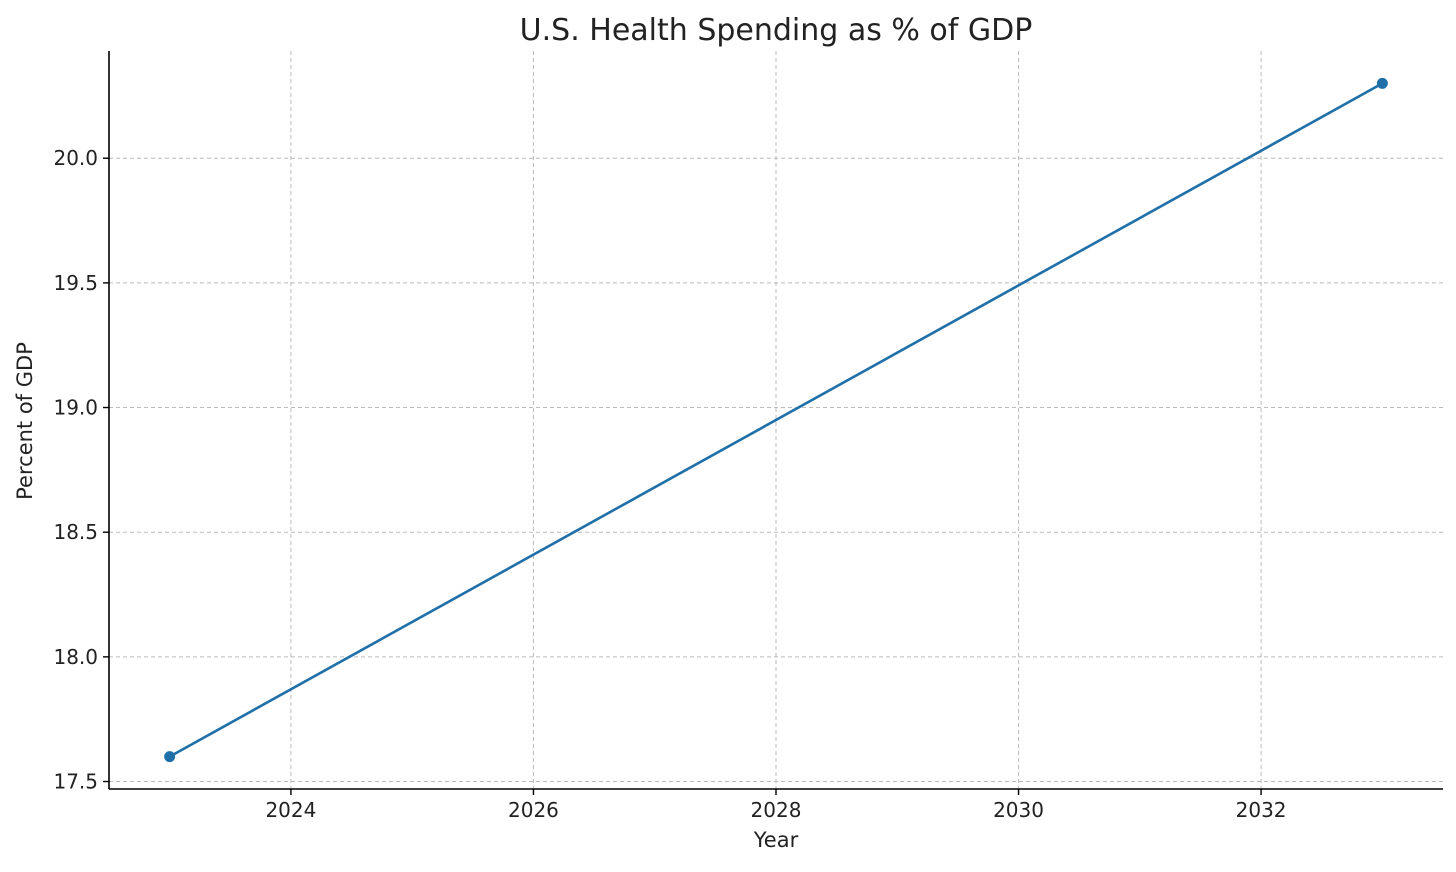 This screenshot has width=1456, height=872. I want to click on x-axis-ticks: 2024 2026 2028 2030 2032, so click(776, 805).